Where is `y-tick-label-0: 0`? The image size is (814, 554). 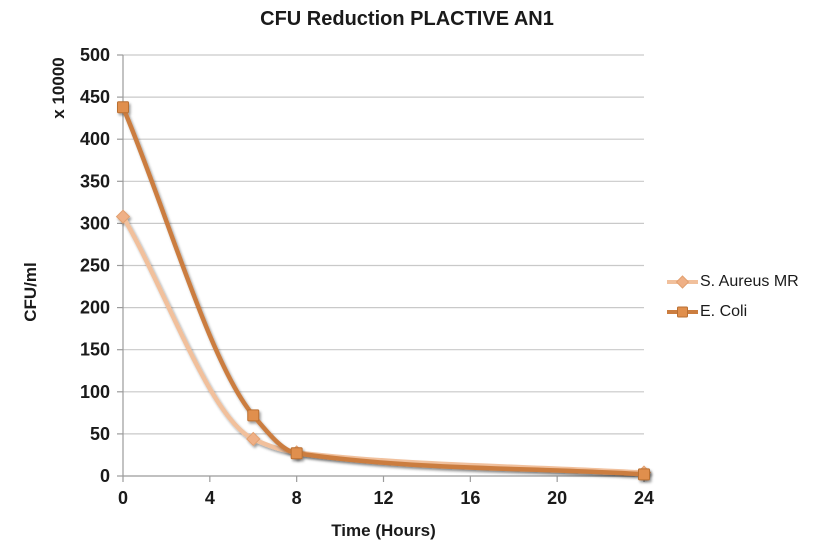
y-tick-label-0: 0 is located at coordinates (105, 476).